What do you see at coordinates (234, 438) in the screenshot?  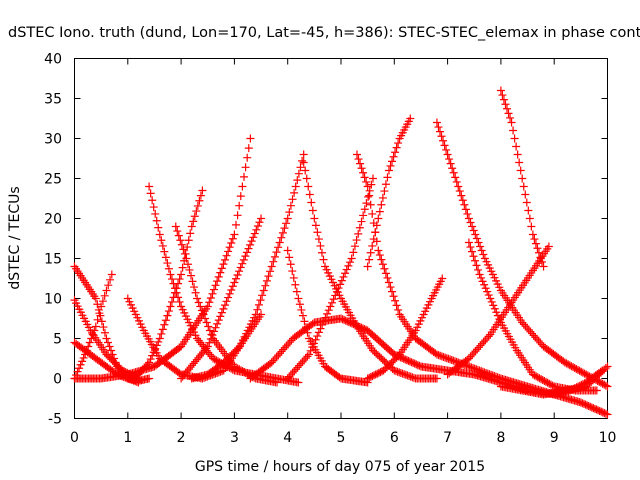 I see `x-tick-label: 3` at bounding box center [234, 438].